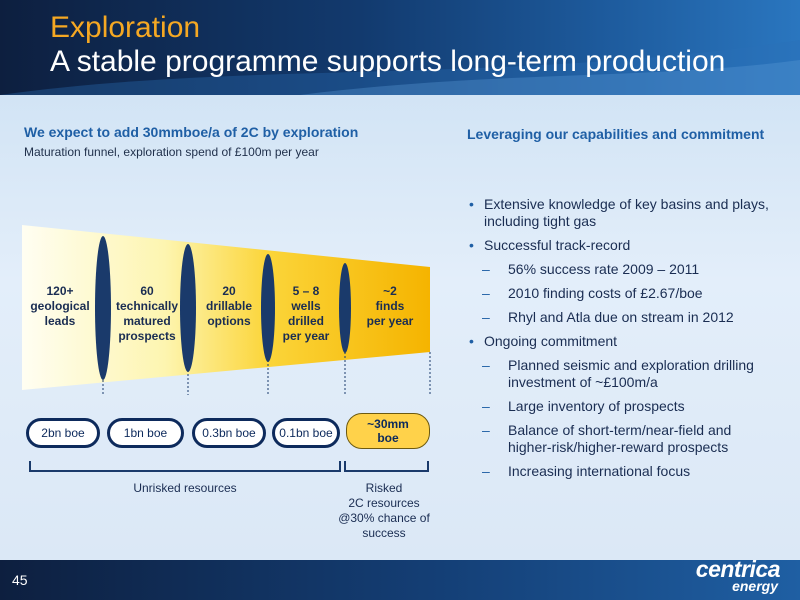 The width and height of the screenshot is (800, 600). I want to click on centrica-energy-logo: centrica energy, so click(724, 576).